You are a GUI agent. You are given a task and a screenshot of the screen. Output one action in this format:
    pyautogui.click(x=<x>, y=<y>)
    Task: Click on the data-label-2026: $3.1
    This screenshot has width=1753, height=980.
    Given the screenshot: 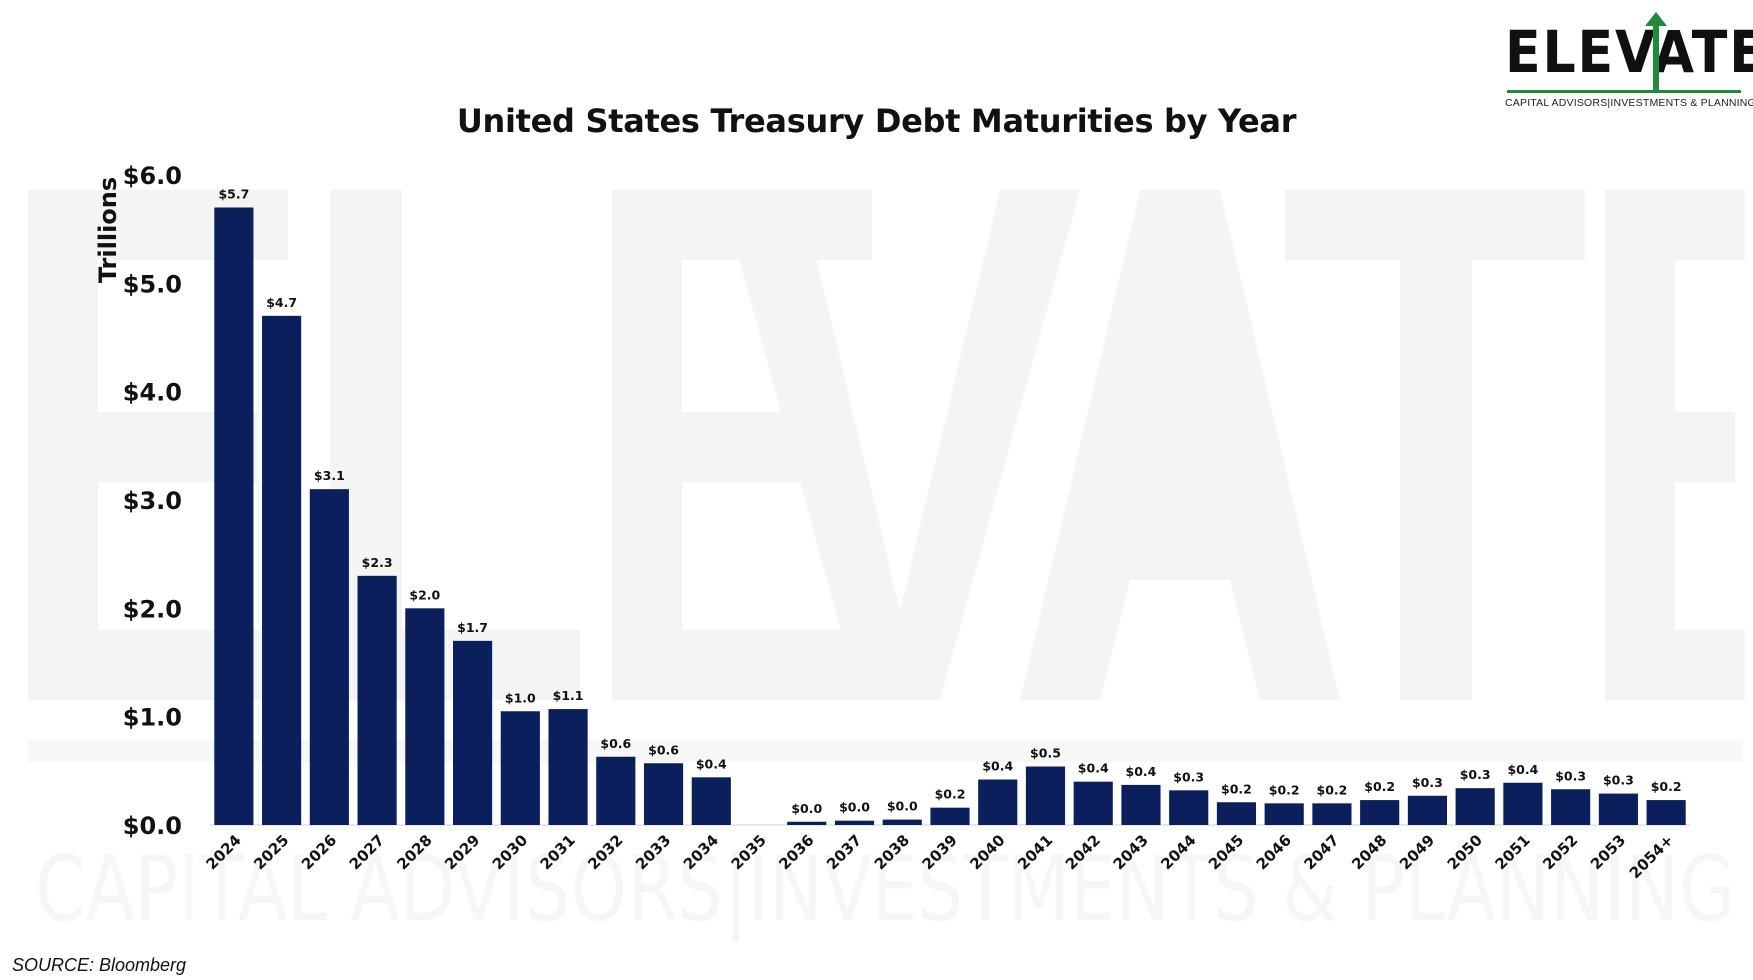 What is the action you would take?
    pyautogui.click(x=329, y=475)
    